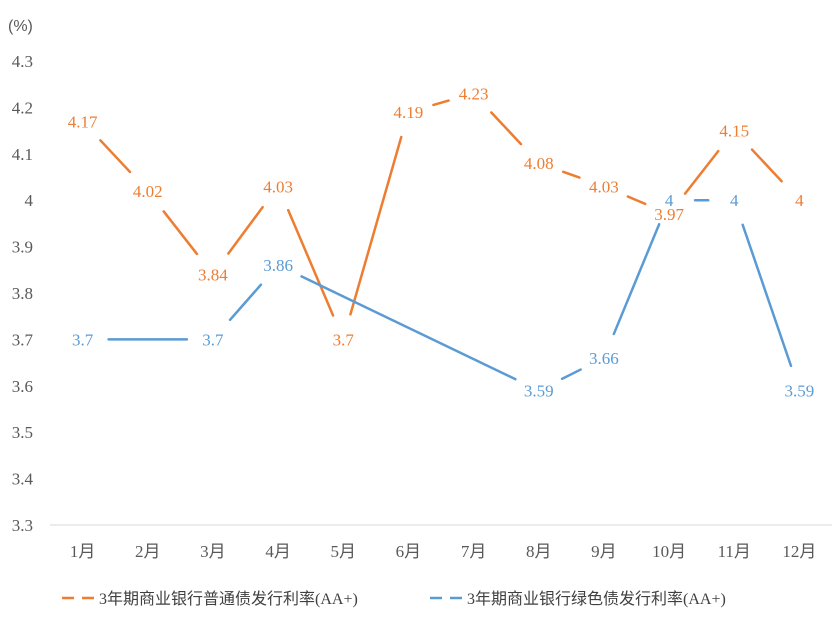  I want to click on y-tick-label: 3.5, so click(22, 432).